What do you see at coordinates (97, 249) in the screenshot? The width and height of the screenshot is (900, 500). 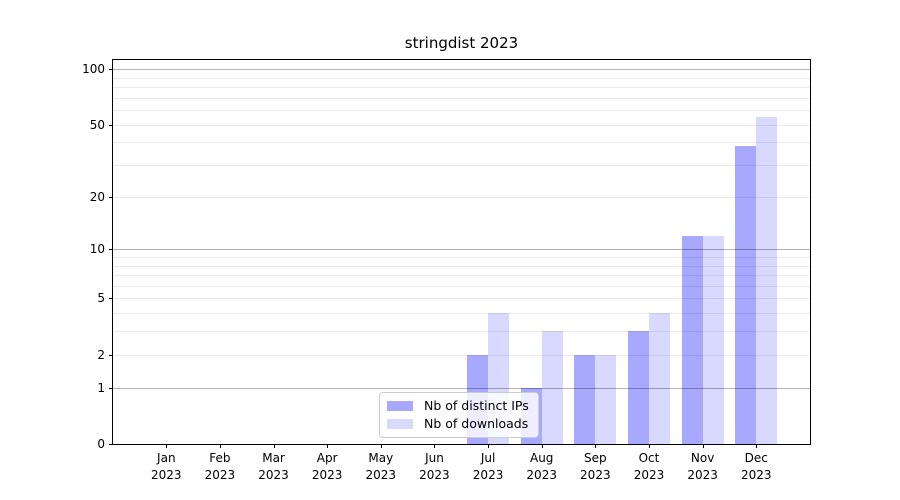 I see `y-tick-label: 10` at bounding box center [97, 249].